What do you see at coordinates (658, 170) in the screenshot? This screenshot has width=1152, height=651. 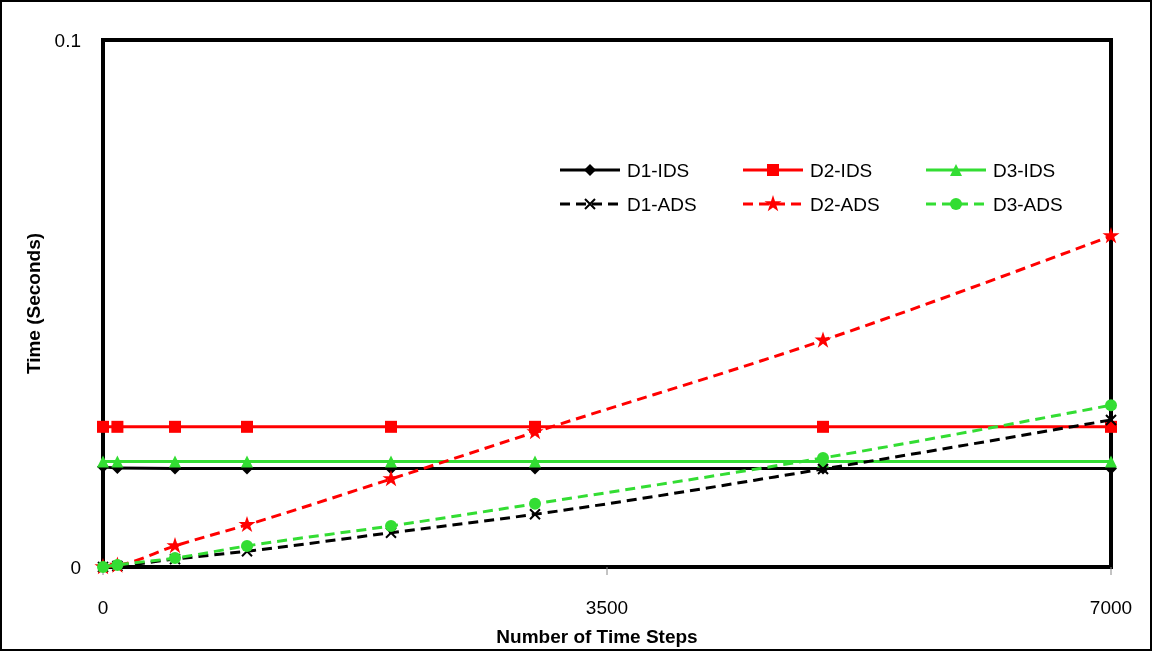 I see `legend-label: D1-IDS` at bounding box center [658, 170].